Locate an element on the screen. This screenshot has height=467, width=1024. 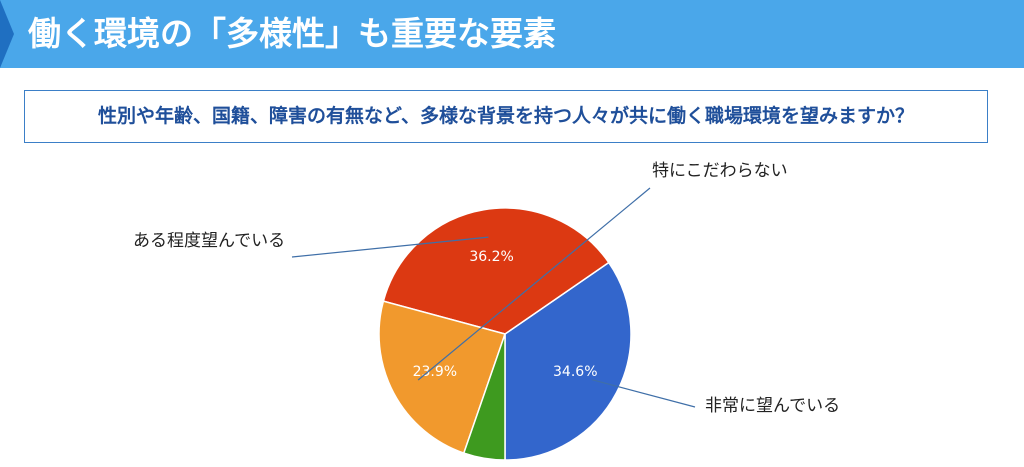
slice-percent-label: 36.2% is located at coordinates (491, 257).